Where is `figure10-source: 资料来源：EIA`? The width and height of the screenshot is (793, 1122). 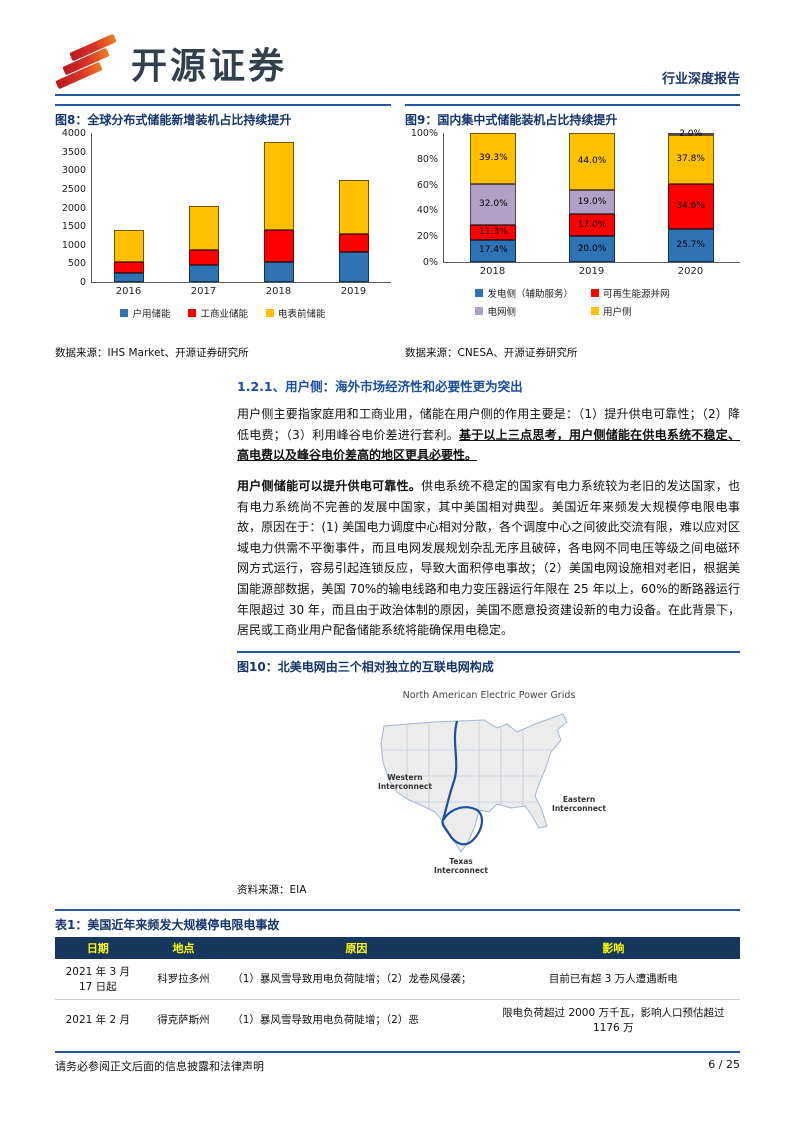 figure10-source: 资料来源：EIA is located at coordinates (272, 889).